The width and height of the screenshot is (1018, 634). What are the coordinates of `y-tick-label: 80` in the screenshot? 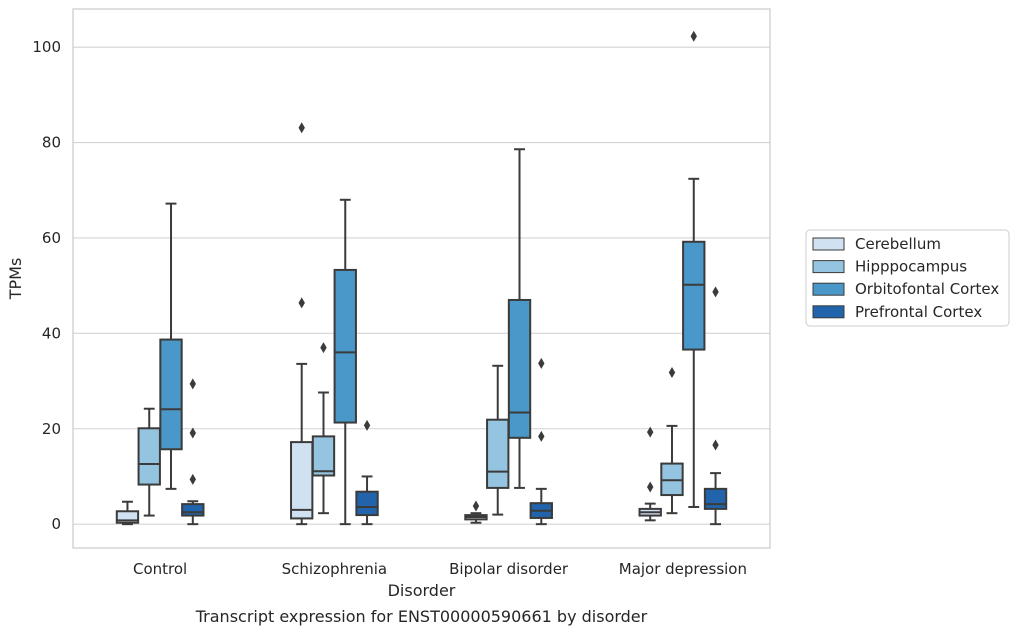 It's located at (51, 143).